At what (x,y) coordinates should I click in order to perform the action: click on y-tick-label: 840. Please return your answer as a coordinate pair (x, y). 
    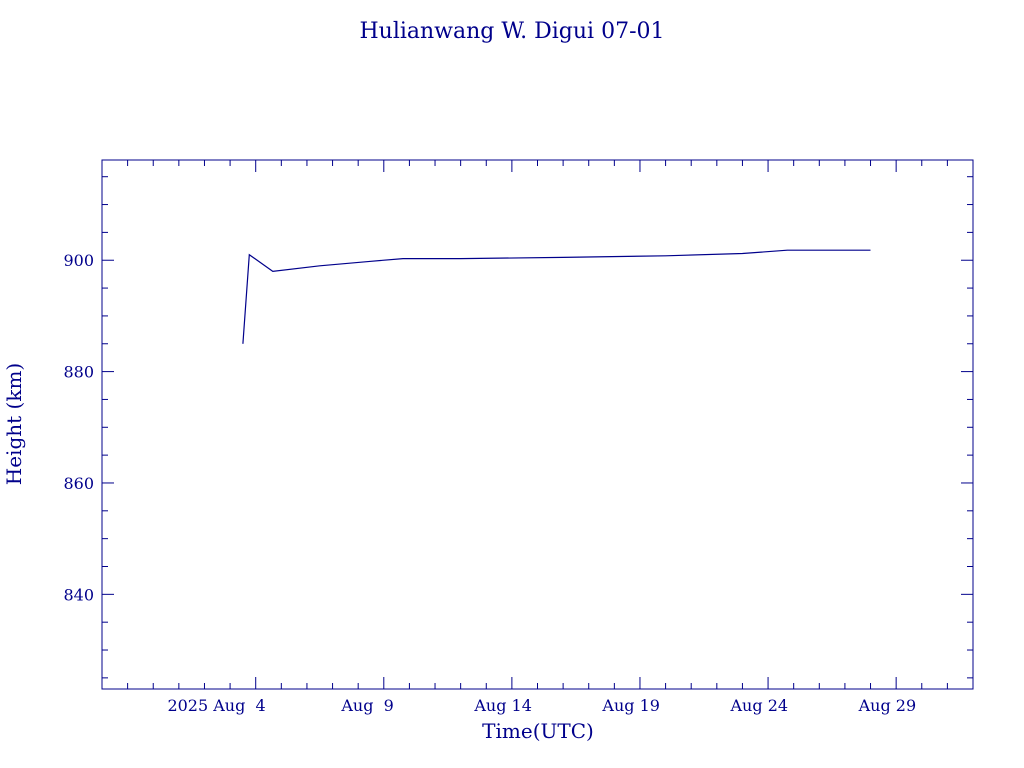
    Looking at the image, I should click on (78, 594).